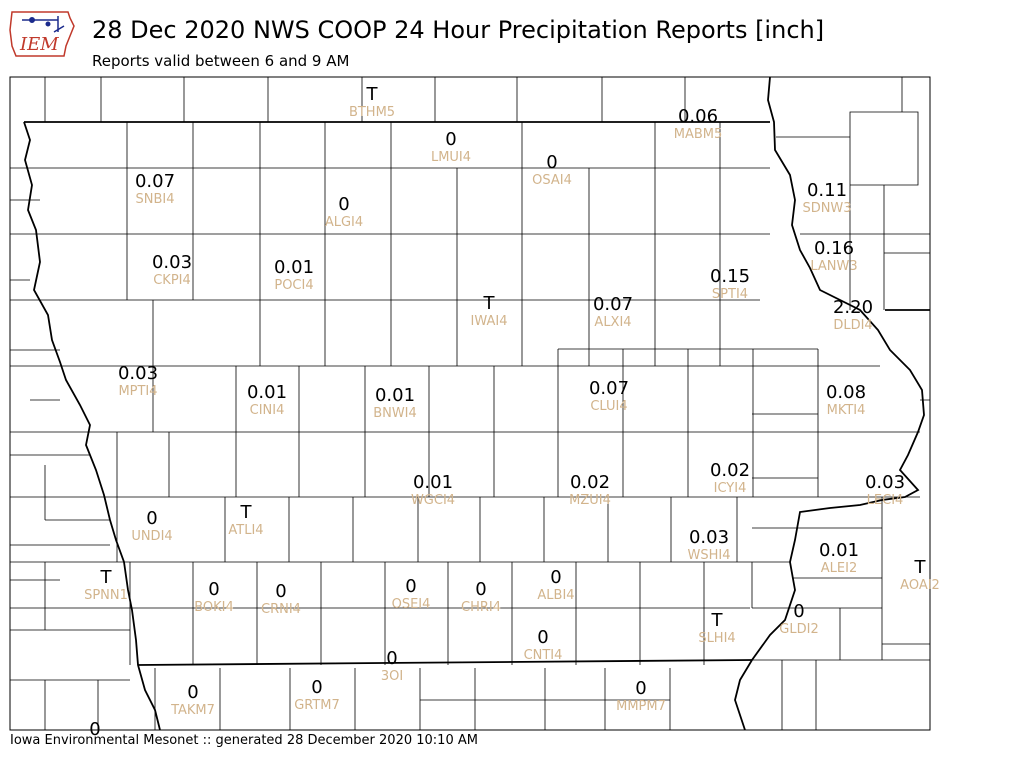 This screenshot has height=768, width=1024. Describe the element at coordinates (155, 199) in the screenshot. I see `station-id: SNBI4` at that location.